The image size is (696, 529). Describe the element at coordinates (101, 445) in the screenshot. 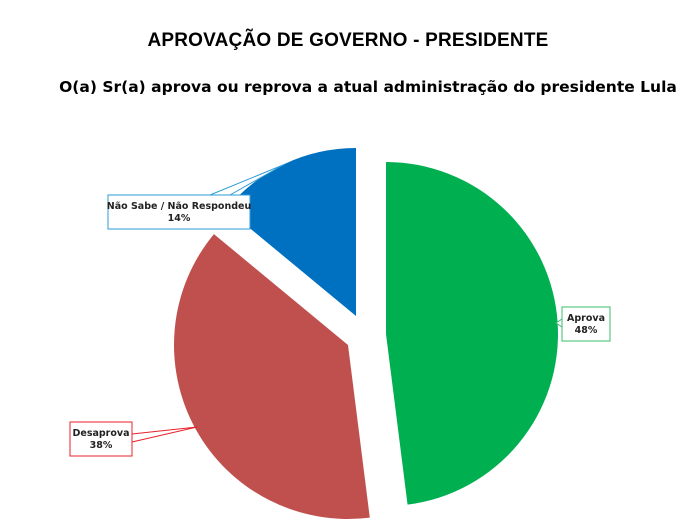

I see `label-value: 38%` at that location.